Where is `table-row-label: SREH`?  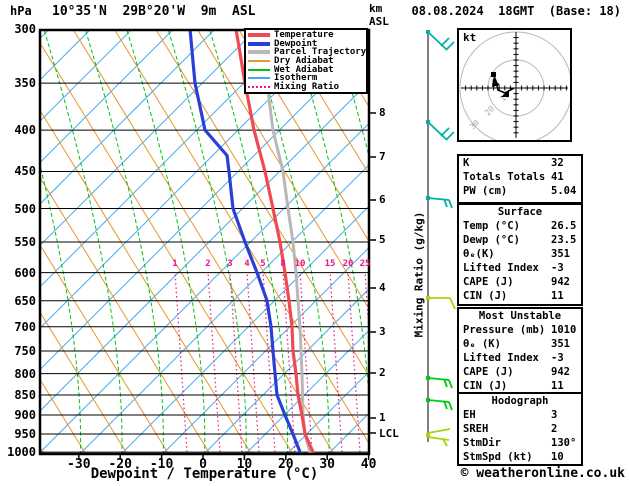 table-row-label: SREH is located at coordinates (476, 429).